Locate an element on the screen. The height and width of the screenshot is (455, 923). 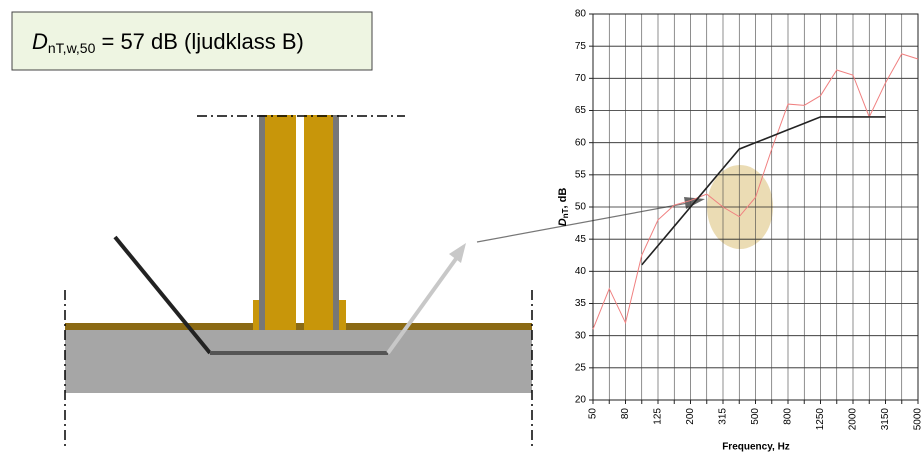
label-subscript: nT,w,50 is located at coordinates (72, 48).